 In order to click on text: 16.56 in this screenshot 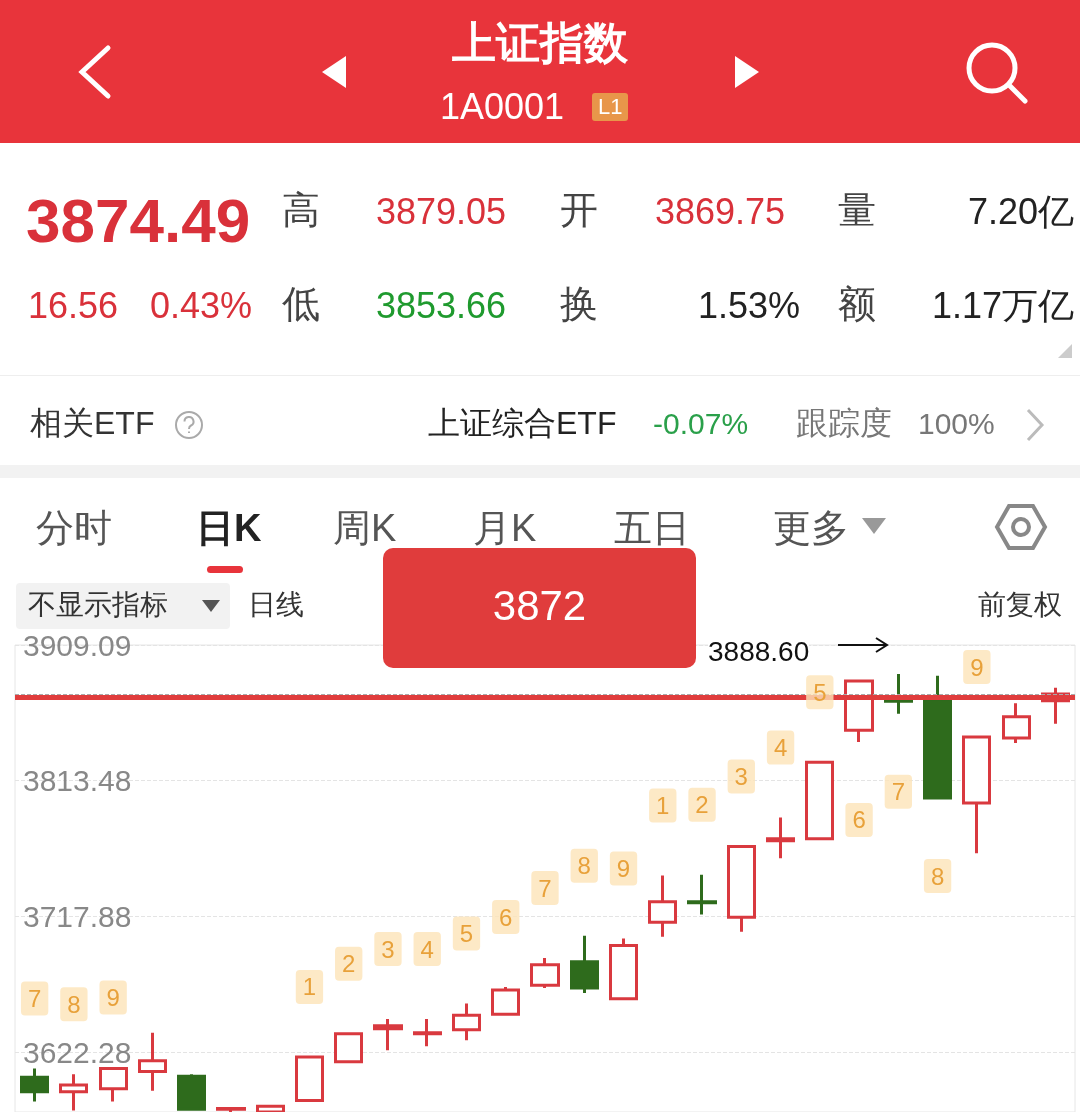, I will do `click(73, 306)`.